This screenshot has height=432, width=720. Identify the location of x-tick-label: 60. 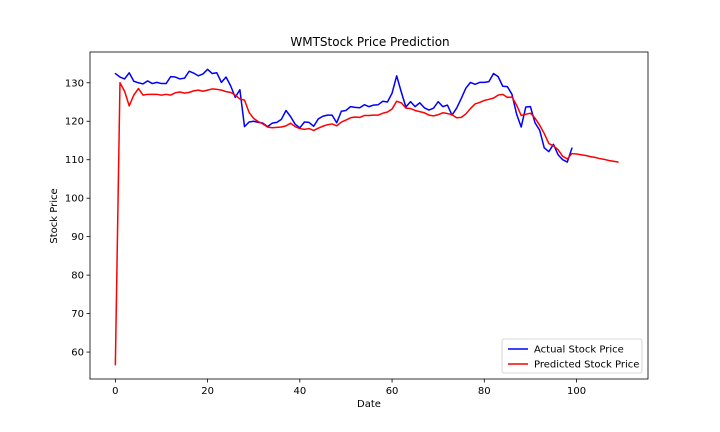
(392, 391).